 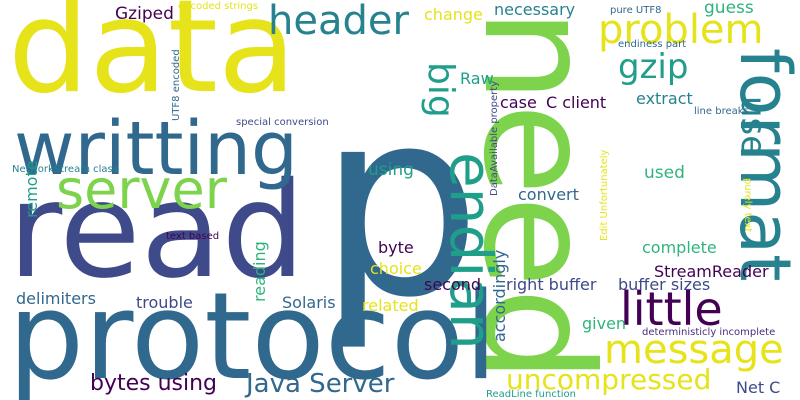 What do you see at coordinates (176, 85) in the screenshot?
I see `word-utf8-encoded: UTF8 encoded` at bounding box center [176, 85].